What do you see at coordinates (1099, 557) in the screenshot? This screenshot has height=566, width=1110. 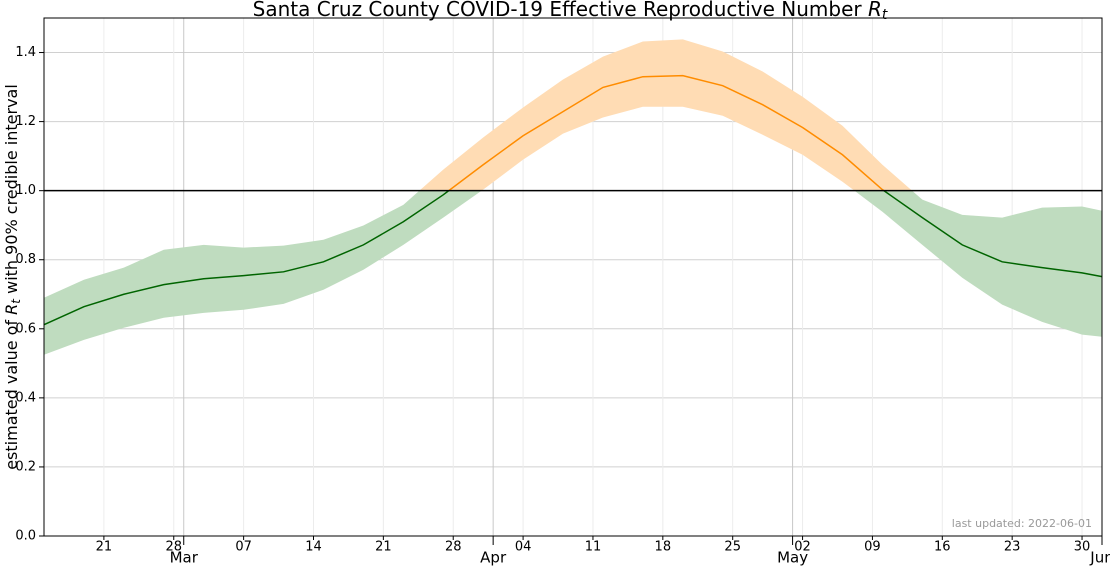 I see `x-tick-label-major: Jun` at bounding box center [1099, 557].